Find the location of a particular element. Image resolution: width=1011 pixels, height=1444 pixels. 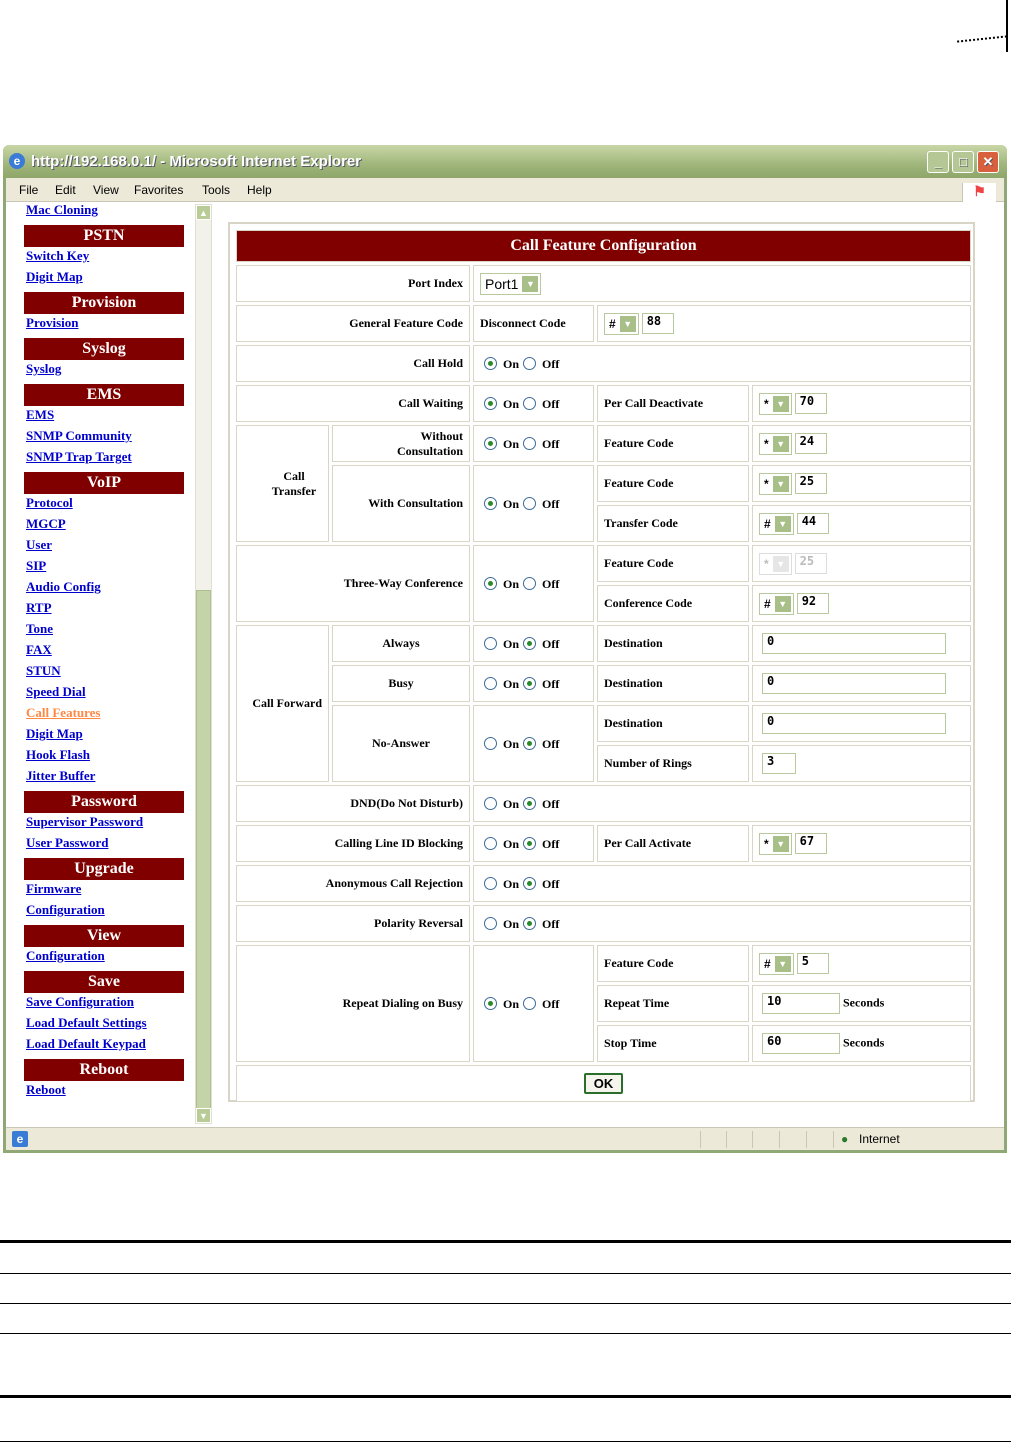

per-call-activate-symbol-select: * ▼ is located at coordinates (775, 843).